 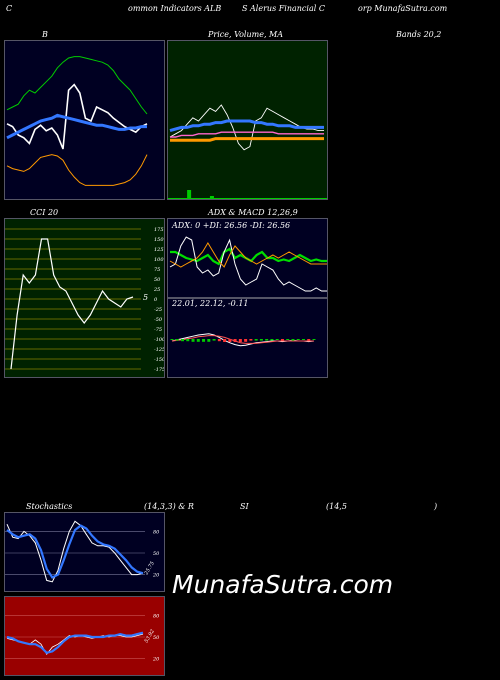 I want to click on cci-title: CCI 20, so click(x=44, y=212).